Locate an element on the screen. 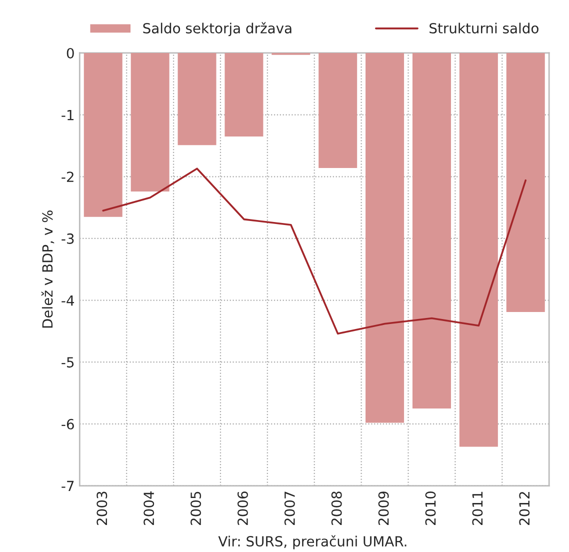  y-tick-label: -4 is located at coordinates (68, 300).